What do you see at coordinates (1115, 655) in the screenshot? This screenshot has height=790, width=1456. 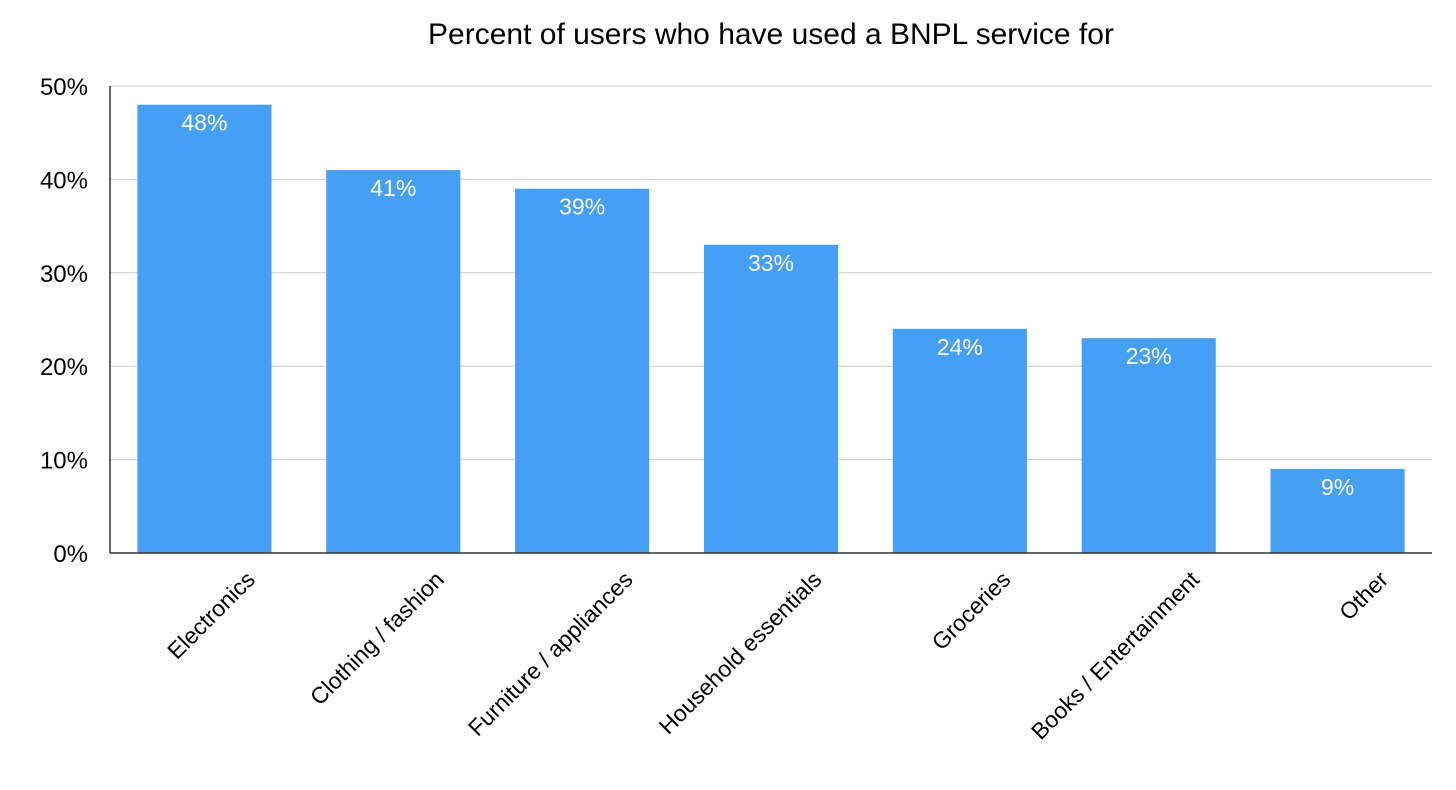 I see `x-tick-label: Books / Entertainment` at bounding box center [1115, 655].